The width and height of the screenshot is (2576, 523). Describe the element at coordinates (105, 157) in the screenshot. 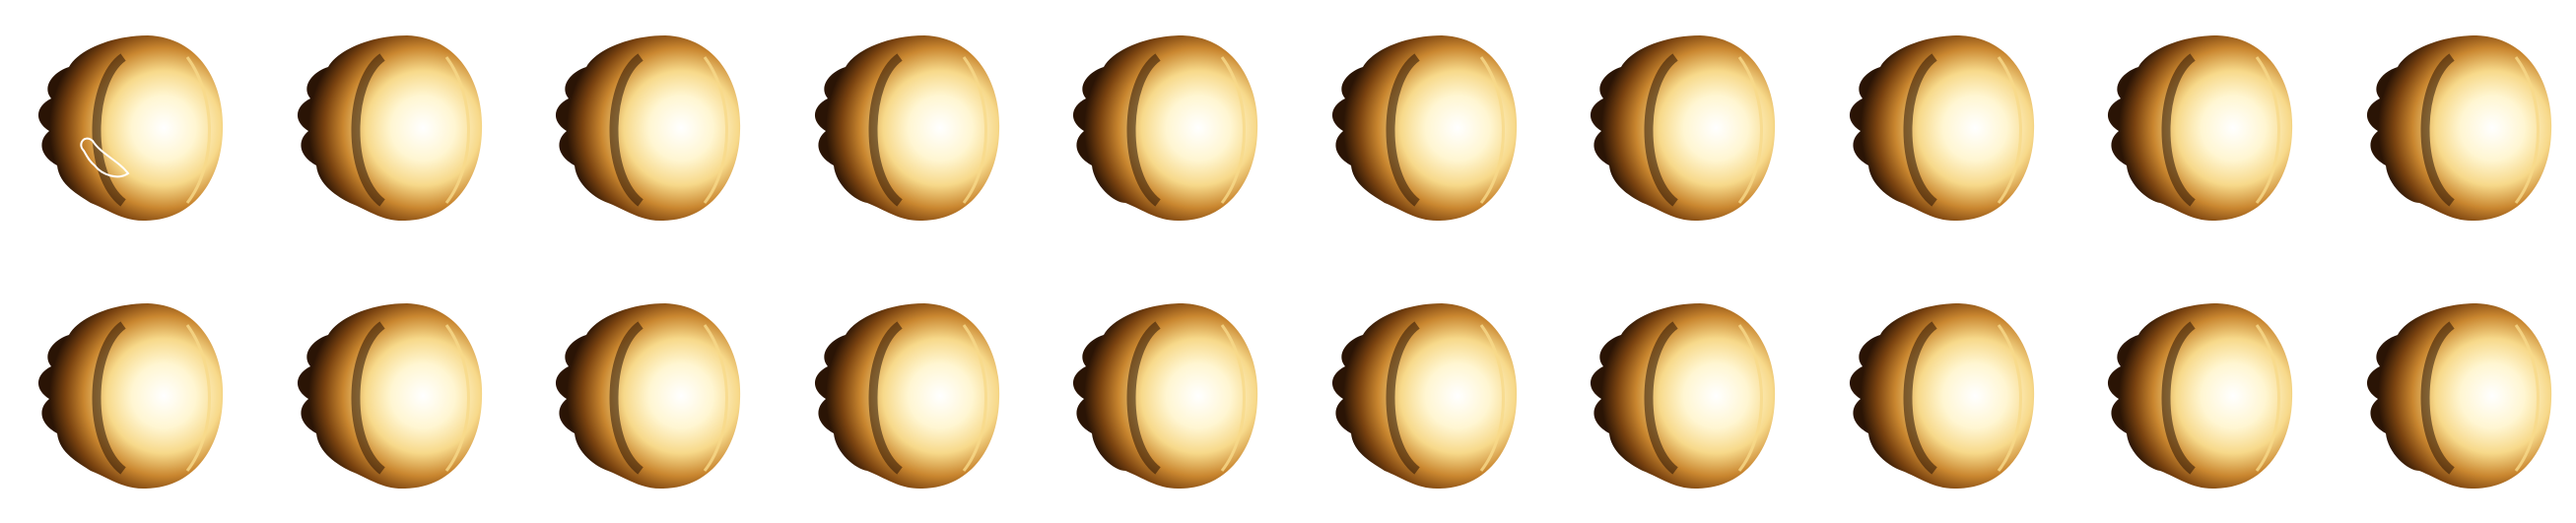

I see `region-outline` at that location.